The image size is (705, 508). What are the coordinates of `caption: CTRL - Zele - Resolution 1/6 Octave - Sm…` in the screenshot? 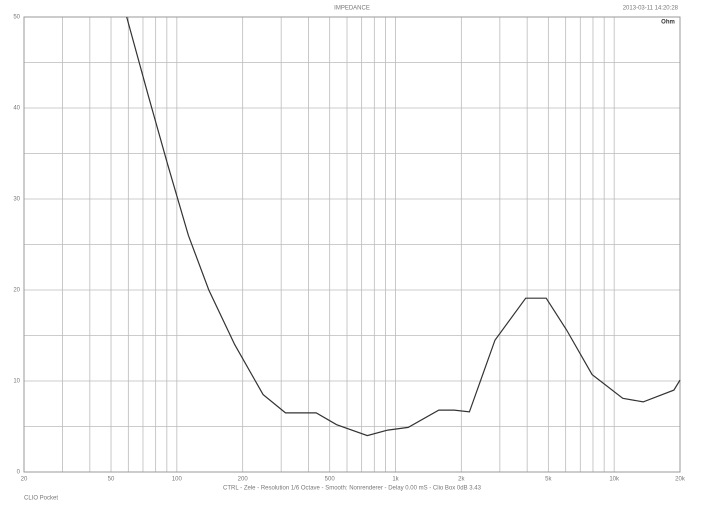 It's located at (352, 489).